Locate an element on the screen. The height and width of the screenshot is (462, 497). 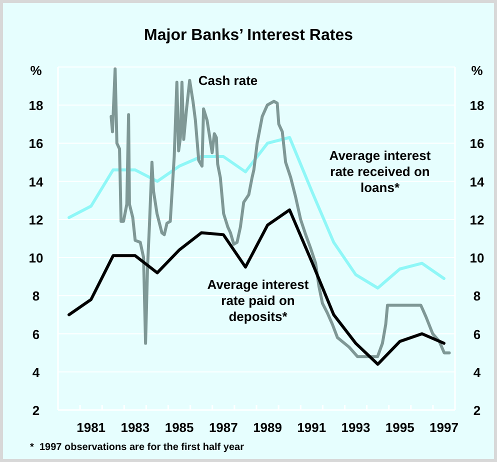
y-tick-label: 14 is located at coordinates (36, 182).